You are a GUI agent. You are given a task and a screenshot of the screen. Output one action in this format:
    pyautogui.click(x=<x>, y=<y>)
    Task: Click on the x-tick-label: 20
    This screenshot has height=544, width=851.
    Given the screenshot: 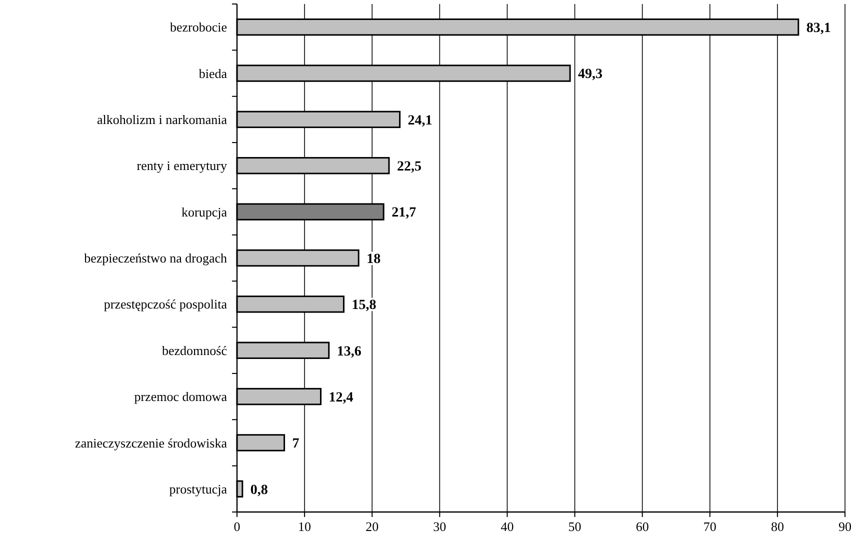 What is the action you would take?
    pyautogui.click(x=372, y=526)
    